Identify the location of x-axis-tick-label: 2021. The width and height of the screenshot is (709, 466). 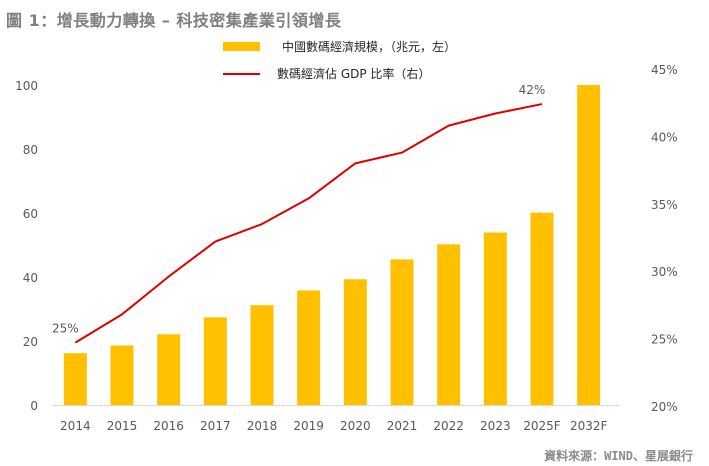
(402, 426).